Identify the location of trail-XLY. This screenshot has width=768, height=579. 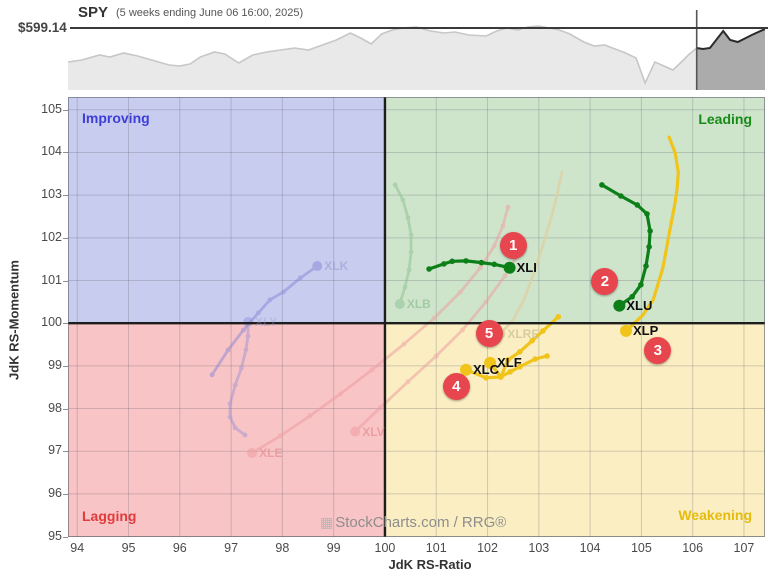
(240, 377).